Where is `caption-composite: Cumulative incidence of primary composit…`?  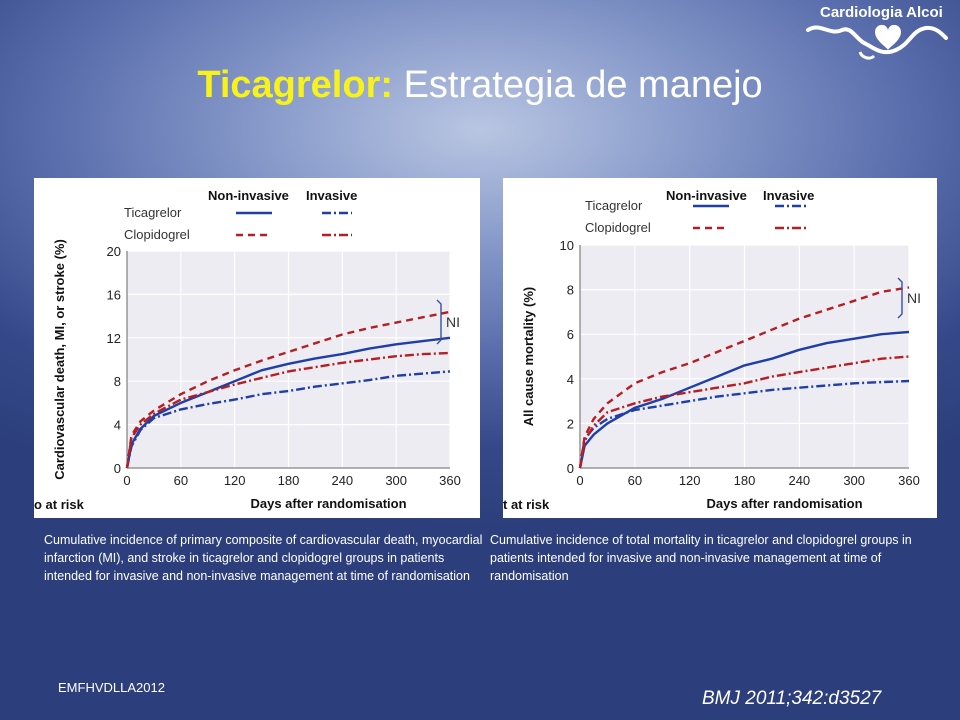 caption-composite: Cumulative incidence of primary composit… is located at coordinates (263, 558).